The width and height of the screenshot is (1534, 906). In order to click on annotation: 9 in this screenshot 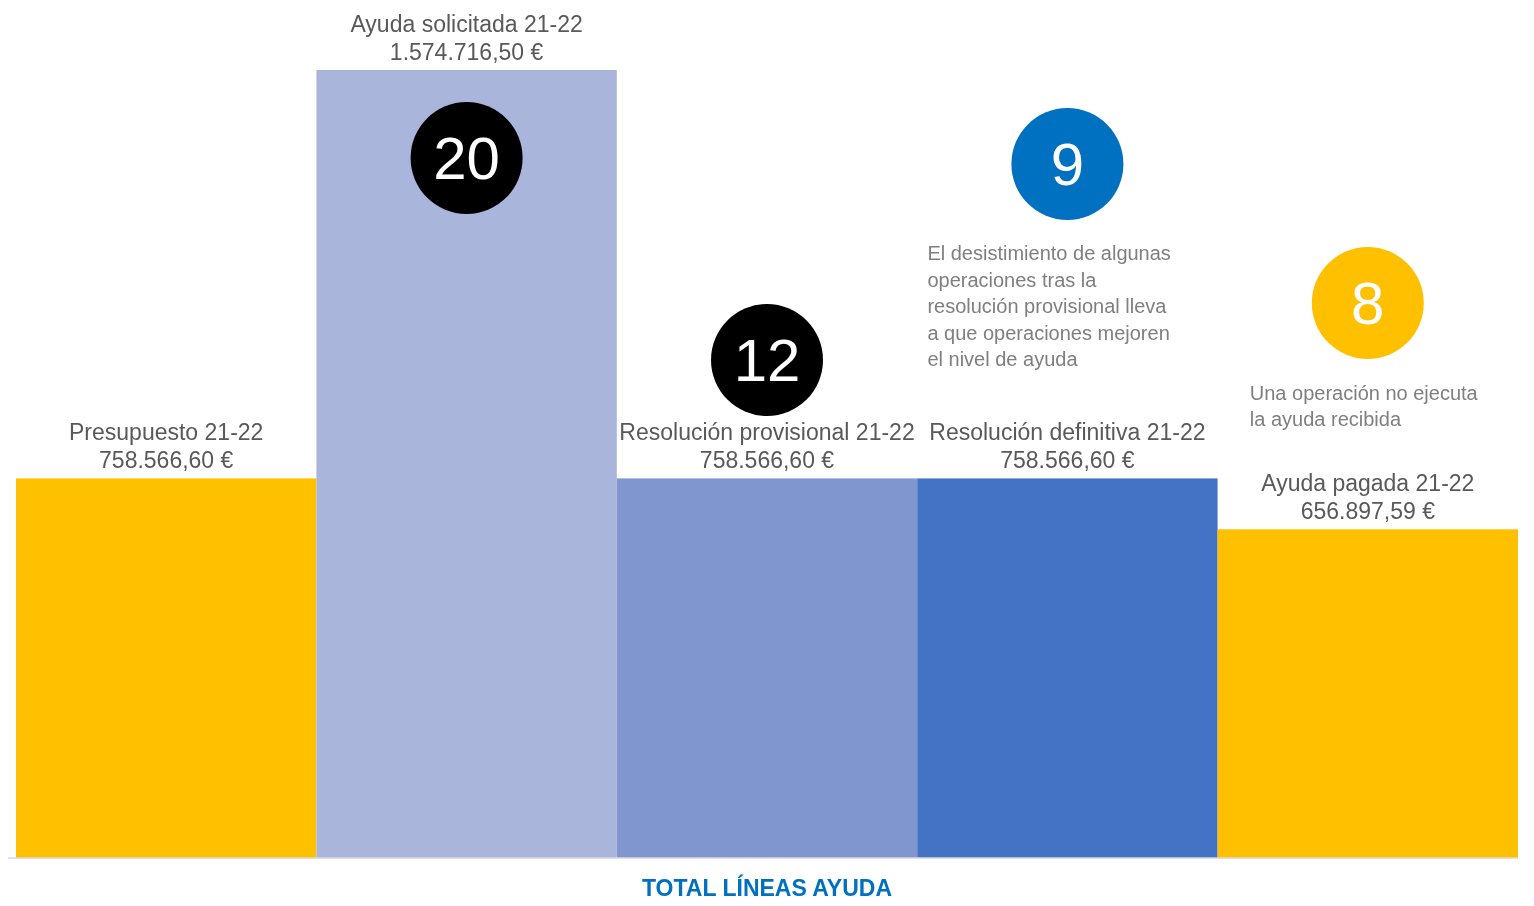, I will do `click(1067, 164)`.